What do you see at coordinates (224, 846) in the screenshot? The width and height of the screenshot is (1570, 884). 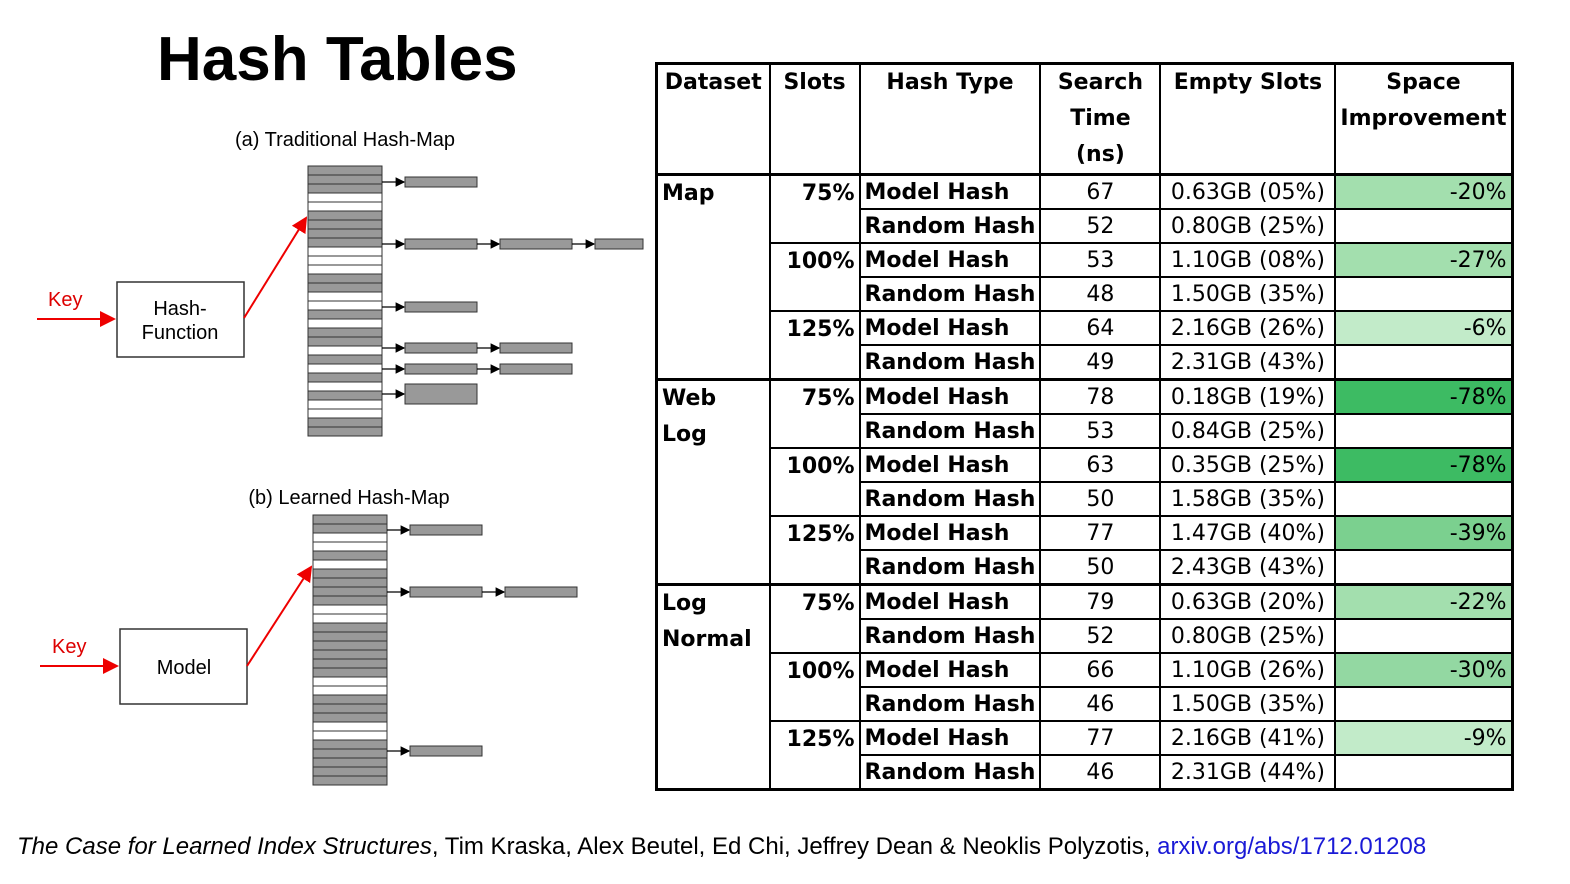 I see `citation-title: The Case for Learned Index Structures` at bounding box center [224, 846].